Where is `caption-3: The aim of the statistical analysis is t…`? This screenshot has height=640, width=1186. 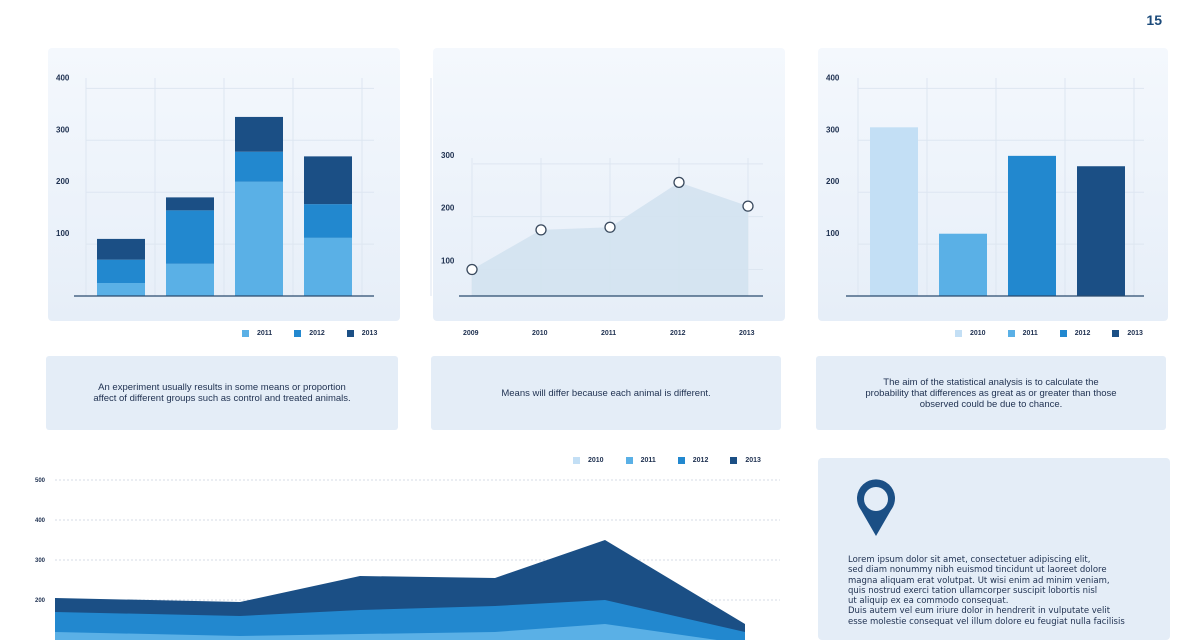
caption-3: The aim of the statistical analysis is t… is located at coordinates (991, 393).